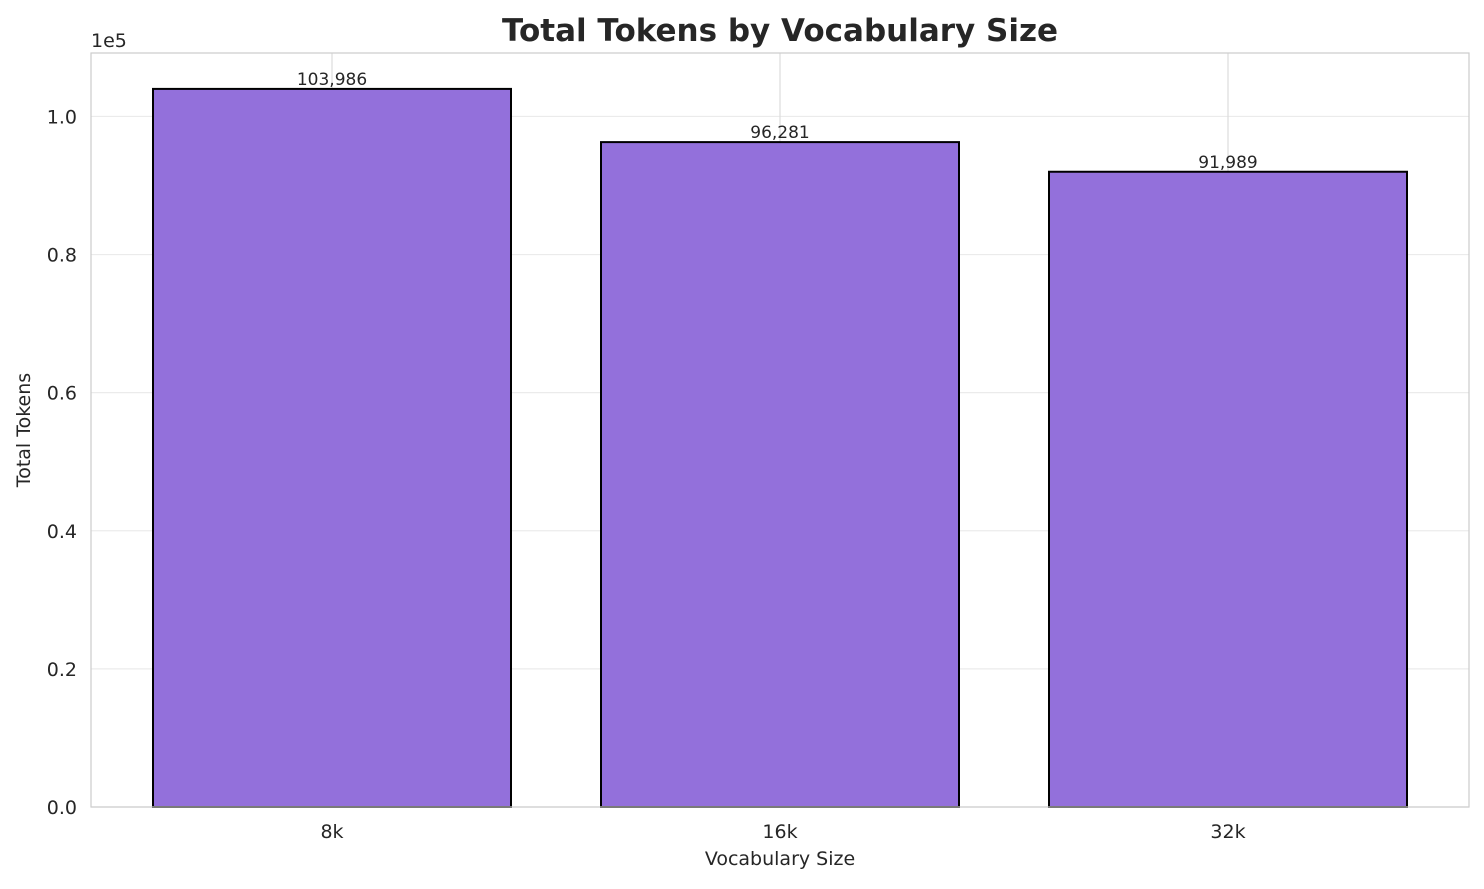 This screenshot has height=889, width=1484. I want to click on y-tick-label: 0.4, so click(62, 532).